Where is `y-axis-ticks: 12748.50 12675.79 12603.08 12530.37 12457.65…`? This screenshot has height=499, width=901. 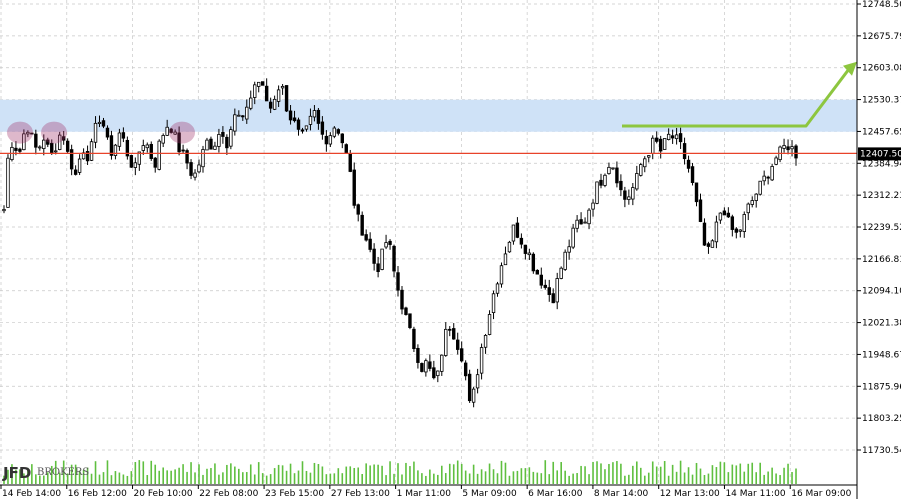 y-axis-ticks: 12748.50 12675.79 12603.08 12530.37 12457.65… is located at coordinates (879, 228).